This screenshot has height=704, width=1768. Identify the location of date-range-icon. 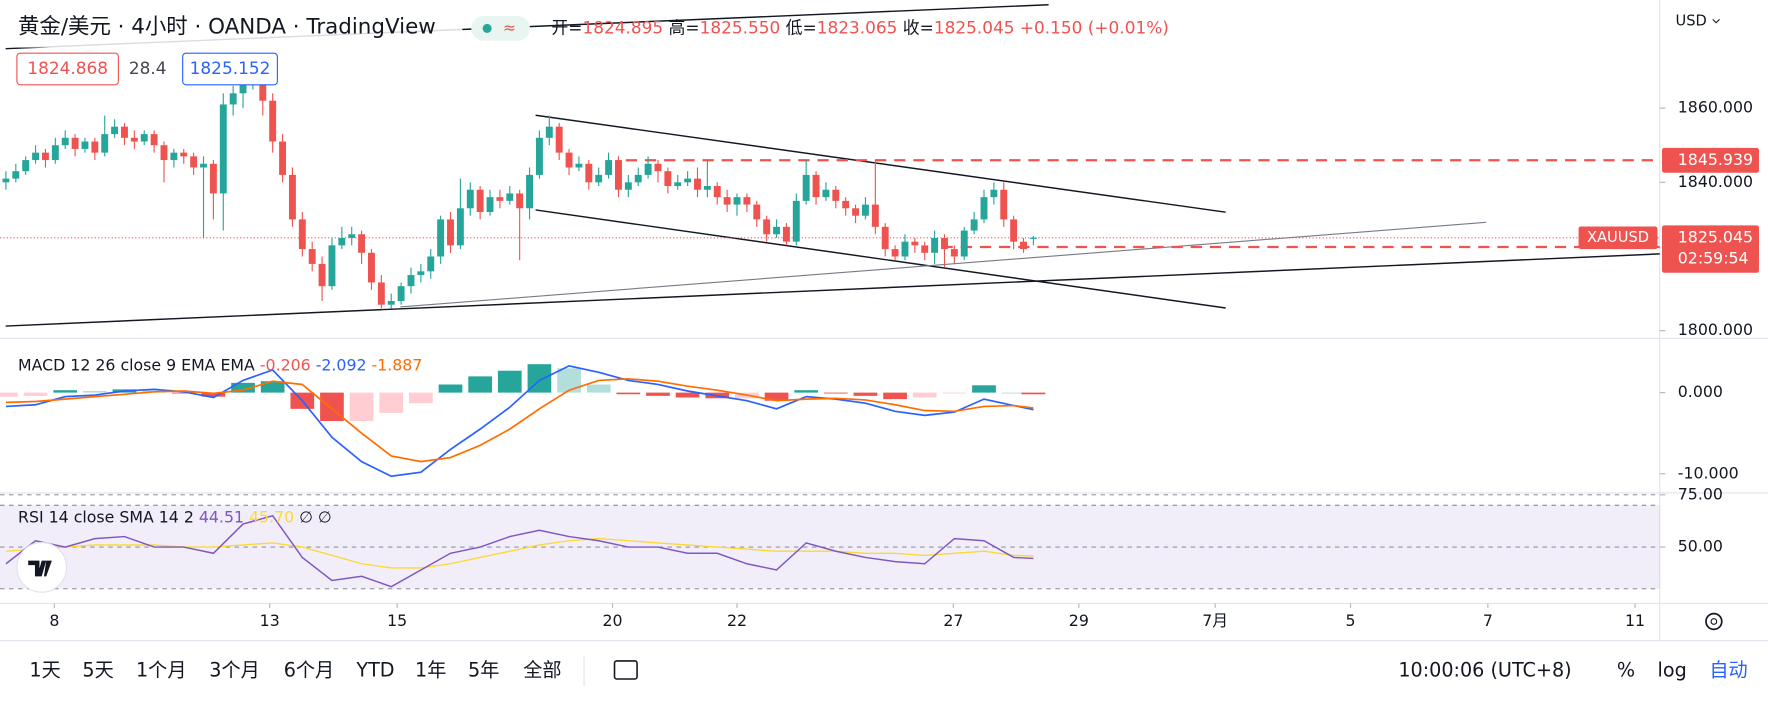
(625, 670).